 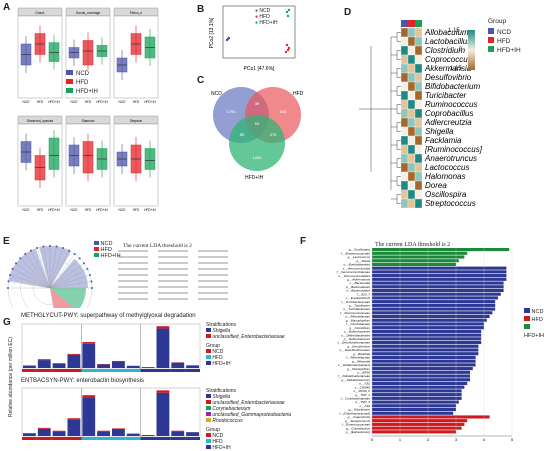 What do you see at coordinates (357, 265) in the screenshot?
I see `lda-taxon-label: o__Burkholderiales` at bounding box center [357, 265].